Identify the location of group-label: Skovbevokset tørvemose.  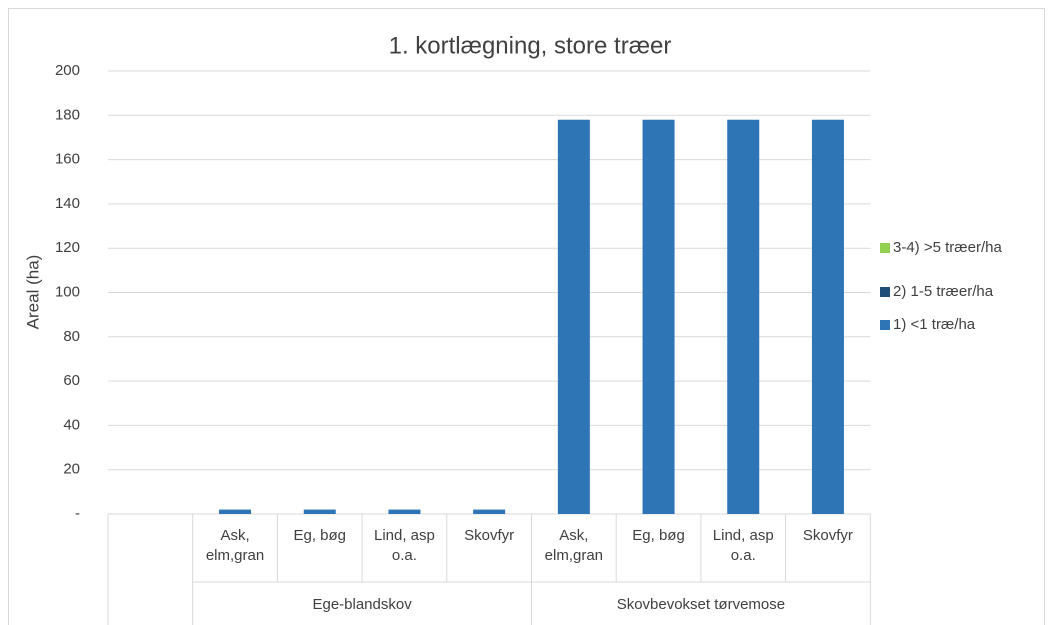
(701, 604).